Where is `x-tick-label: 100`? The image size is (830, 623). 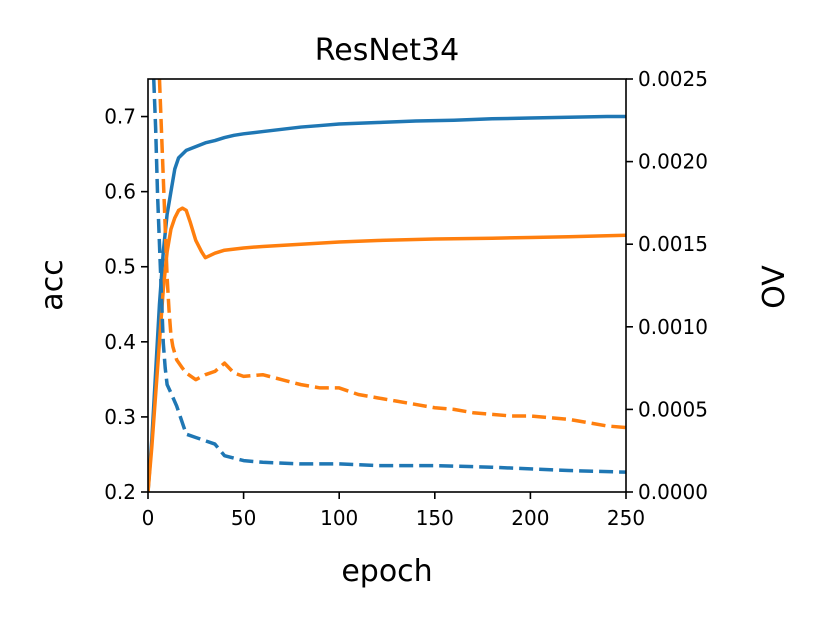
x-tick-label: 100 is located at coordinates (339, 518).